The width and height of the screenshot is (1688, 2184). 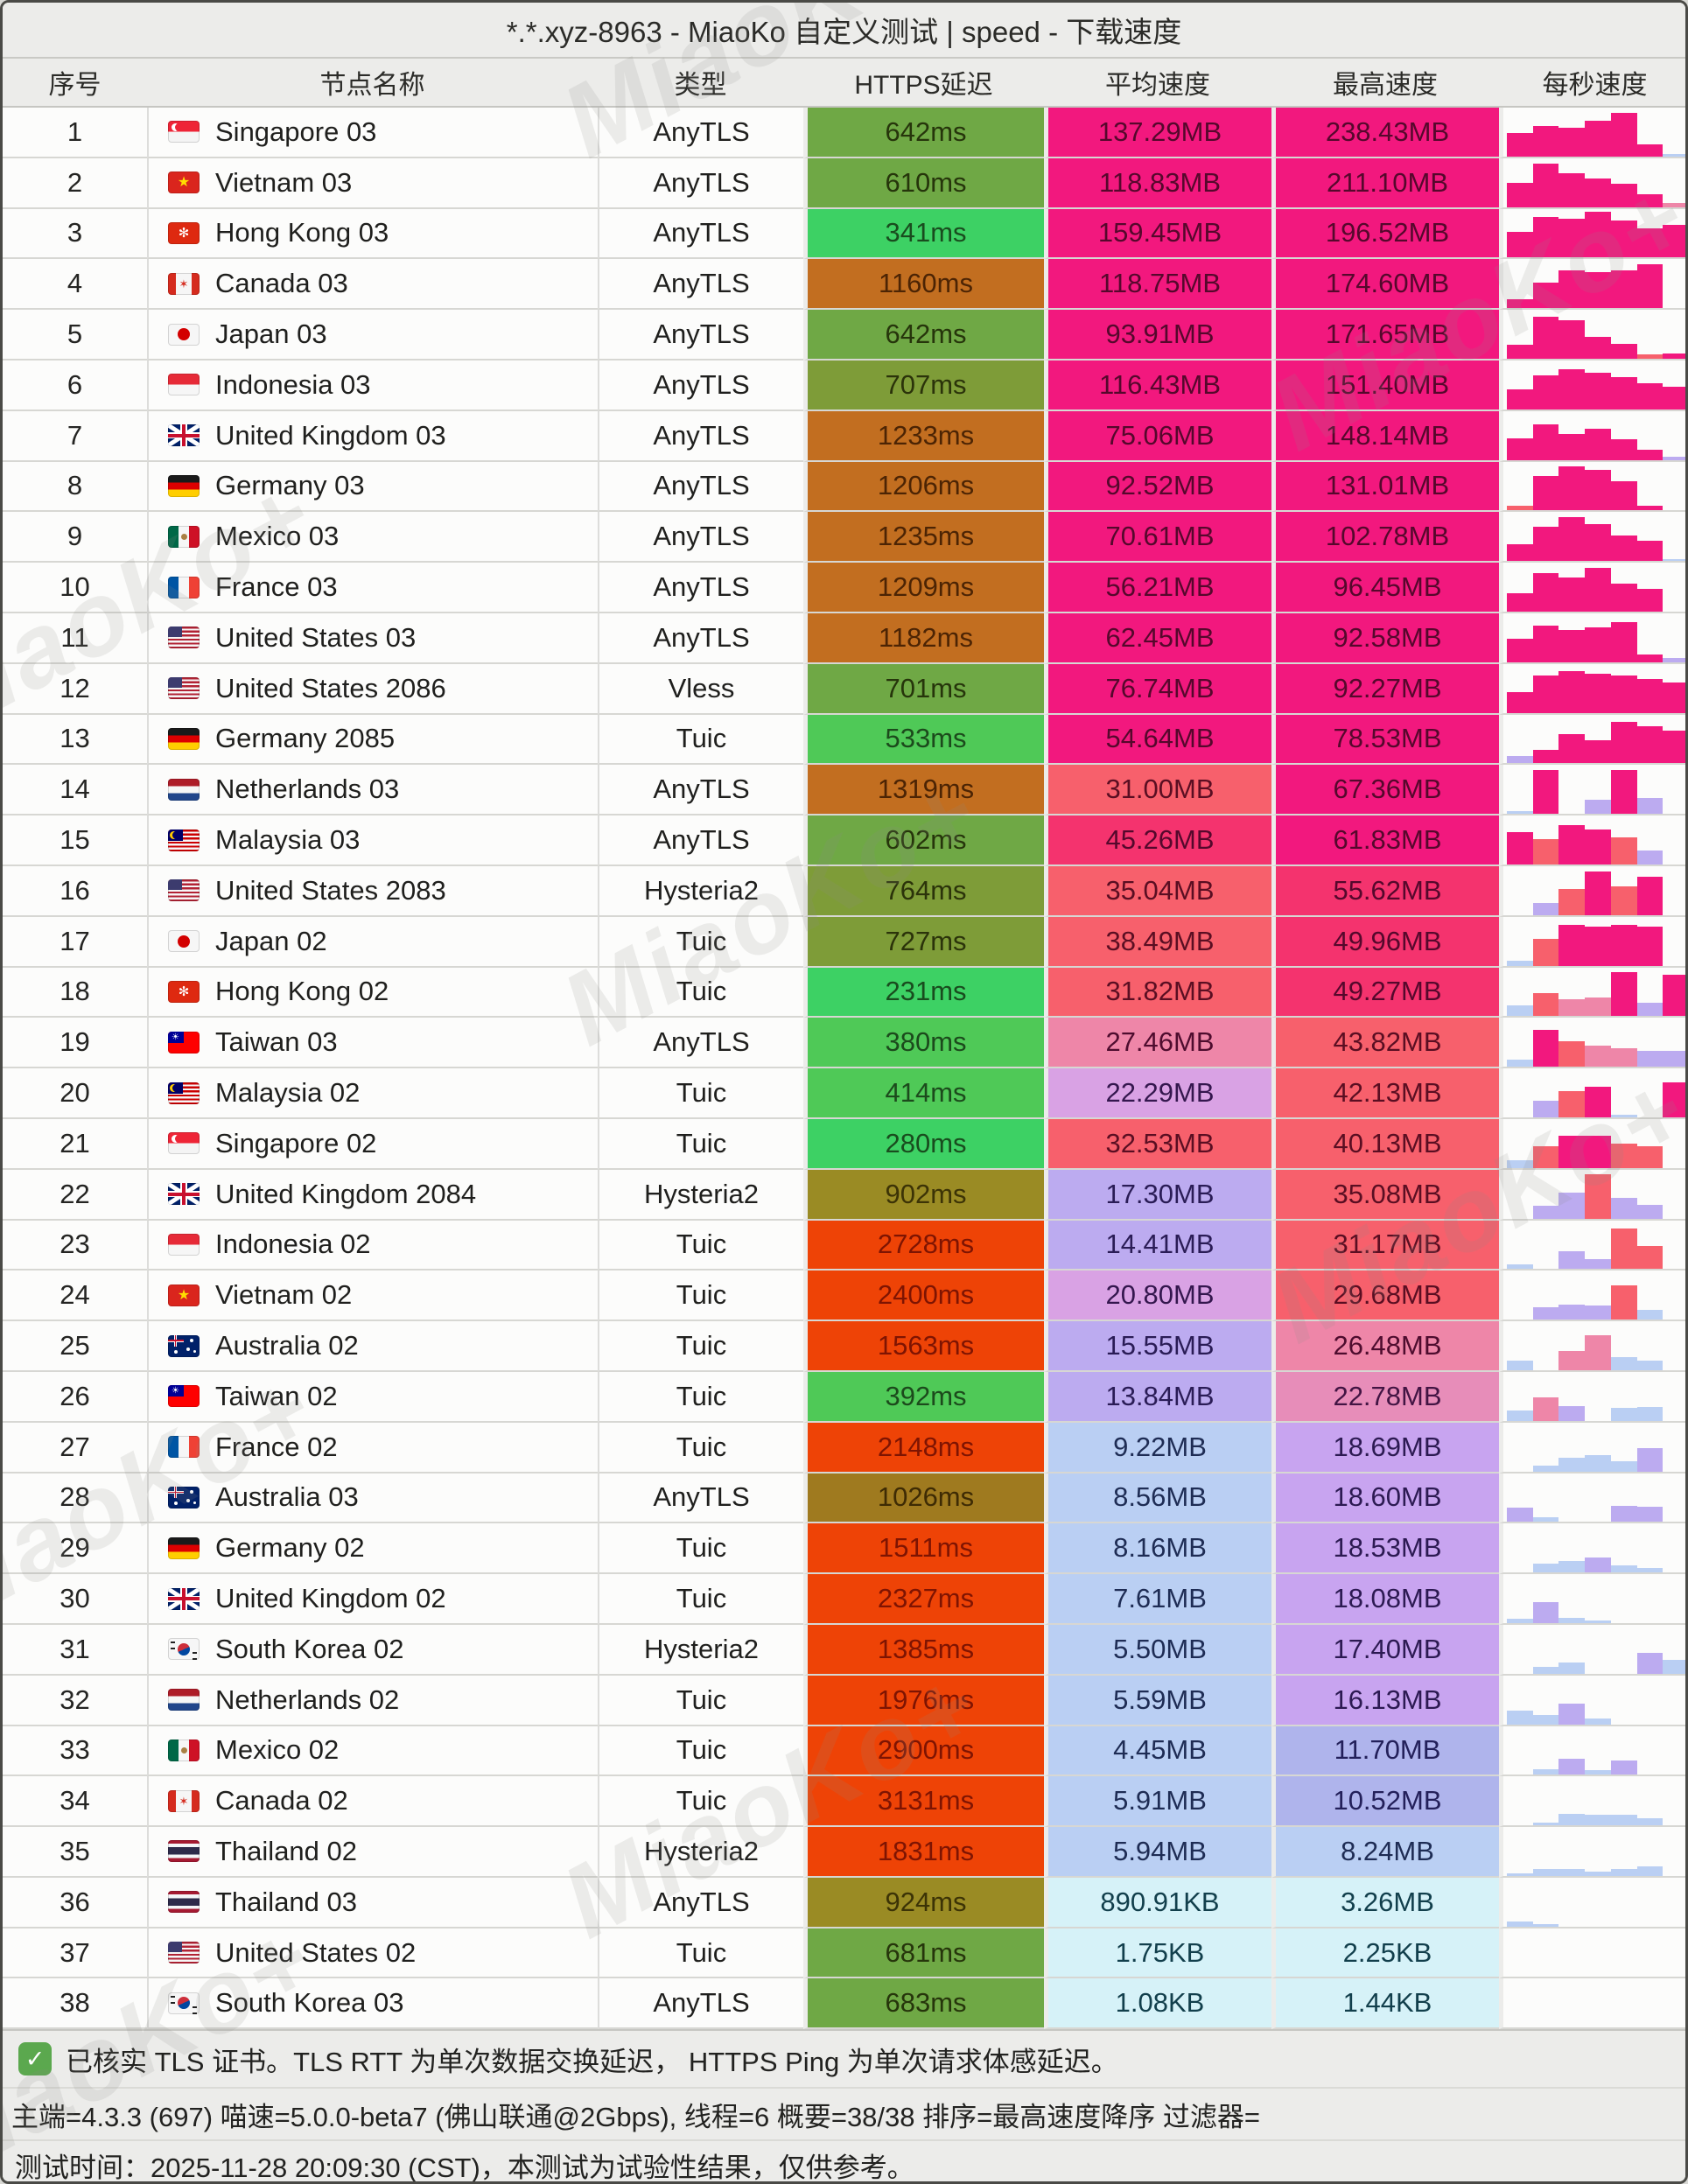 I want to click on max-speed-cell: 16.13MB, so click(x=1385, y=1700).